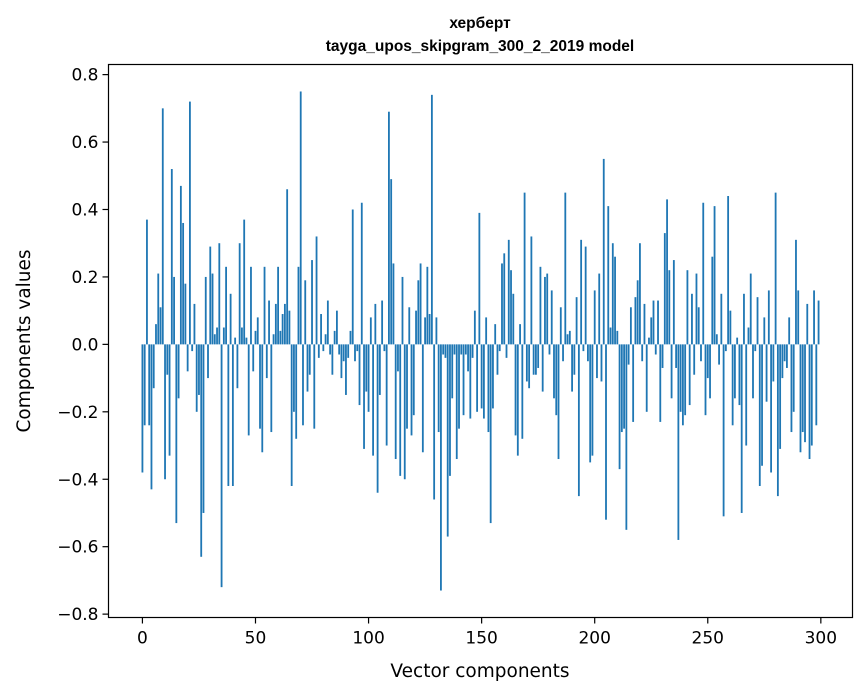 The width and height of the screenshot is (867, 696). What do you see at coordinates (77, 615) in the screenshot?
I see `y-tick-label: −0.8` at bounding box center [77, 615].